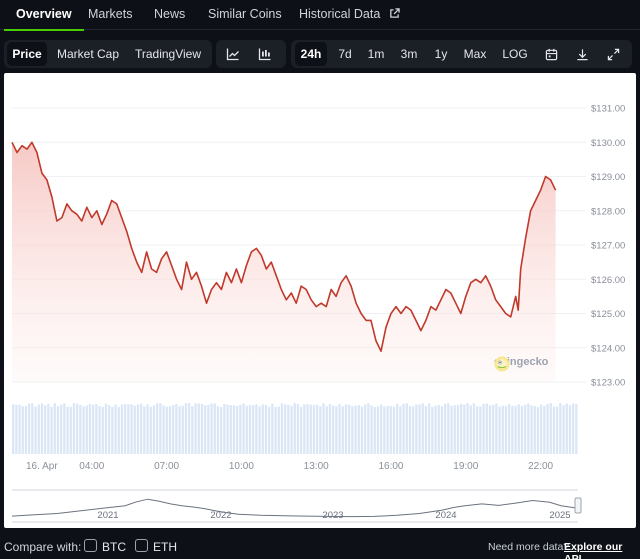  I want to click on range-1y-button: 1y, so click(441, 54).